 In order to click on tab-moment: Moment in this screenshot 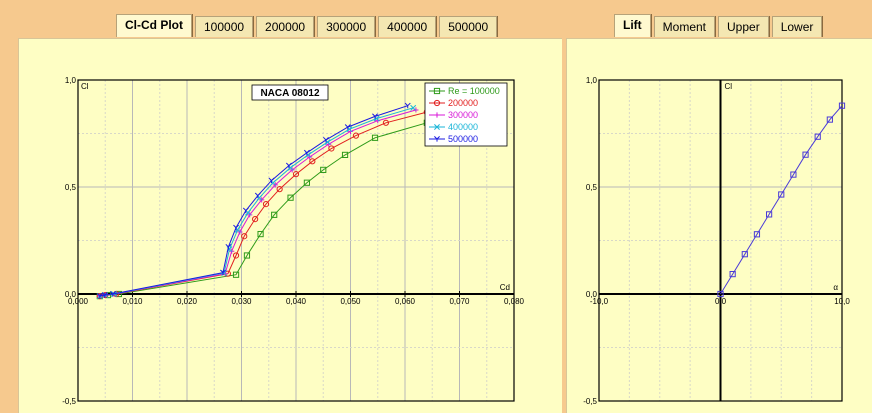, I will do `click(684, 26)`.